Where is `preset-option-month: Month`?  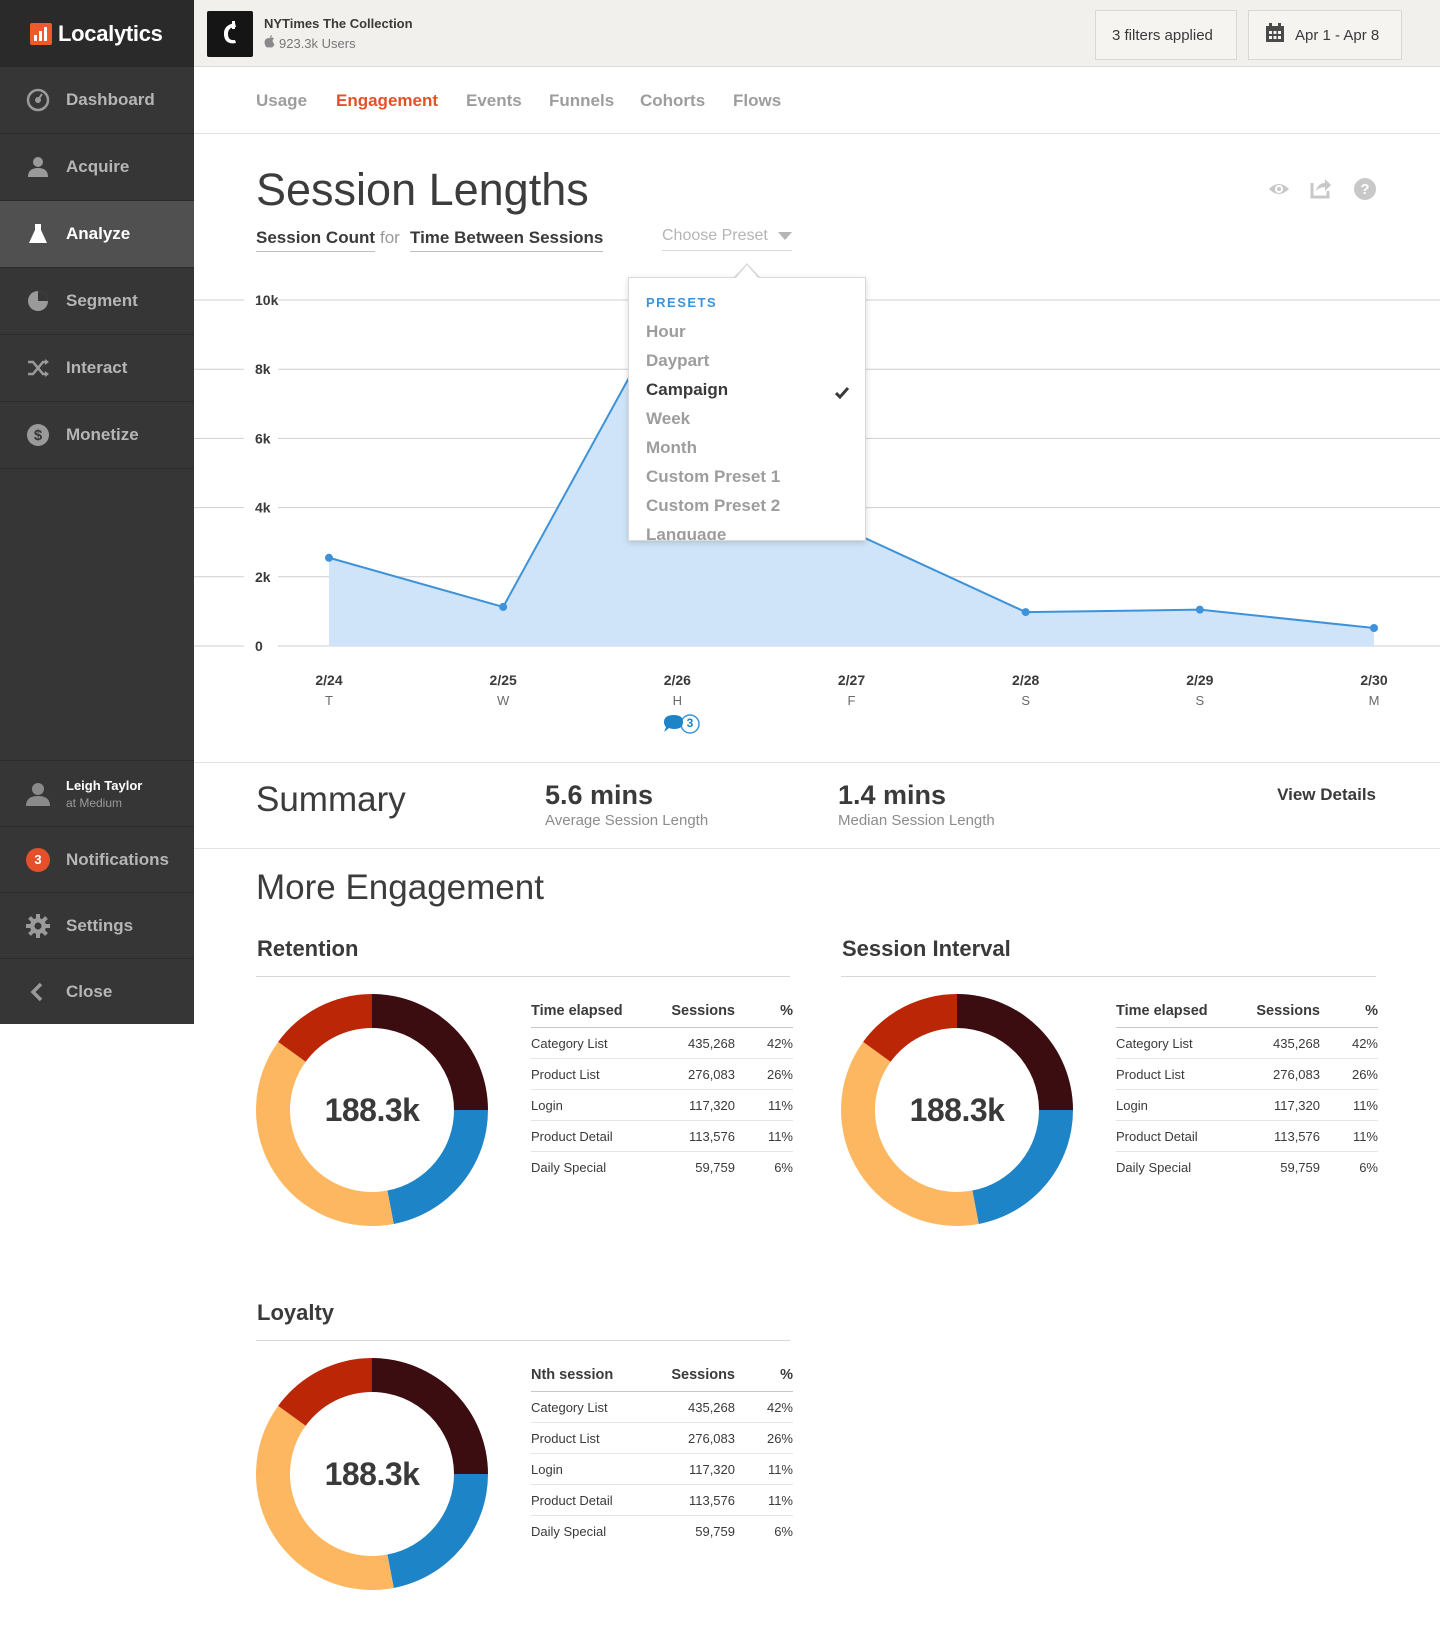 preset-option-month: Month is located at coordinates (671, 447).